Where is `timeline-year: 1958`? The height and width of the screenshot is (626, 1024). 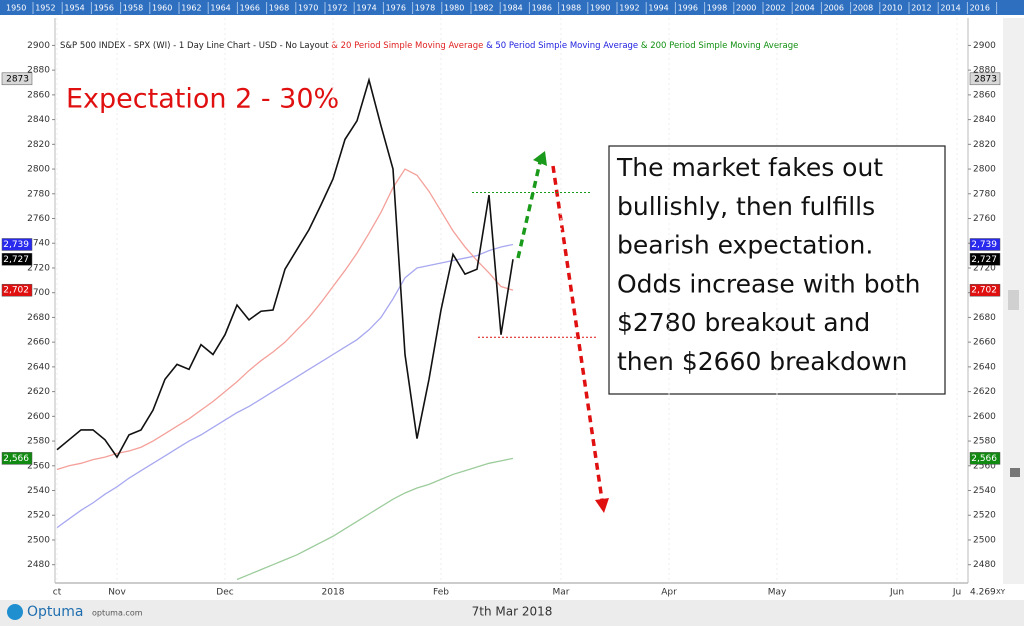
timeline-year: 1958 is located at coordinates (133, 8).